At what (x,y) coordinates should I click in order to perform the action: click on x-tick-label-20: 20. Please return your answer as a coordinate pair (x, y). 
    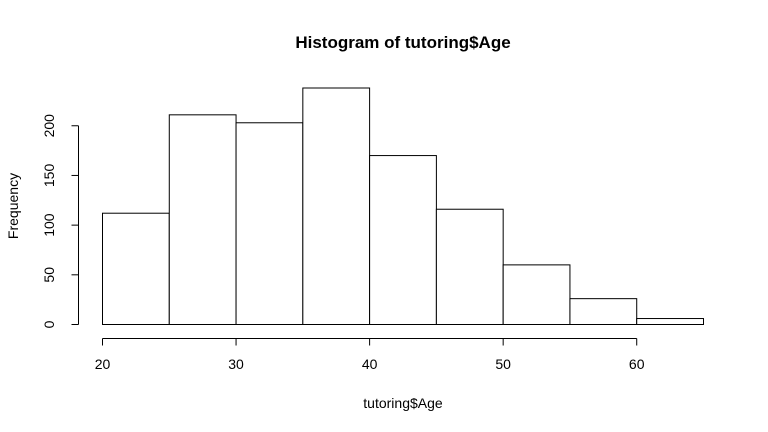
    Looking at the image, I should click on (103, 364).